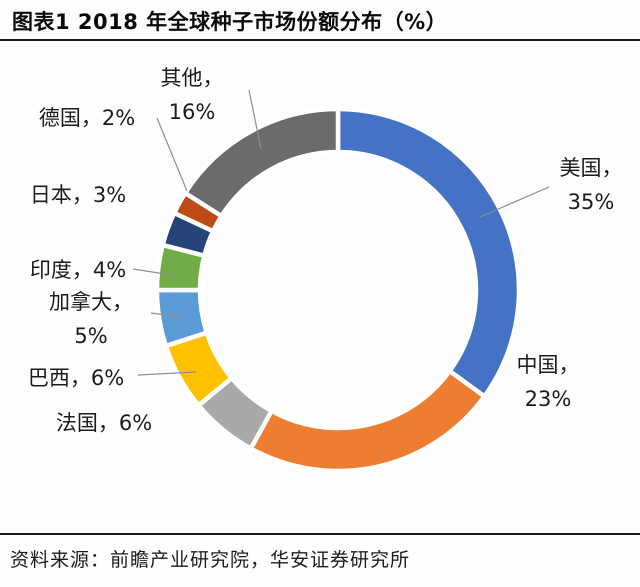  Describe the element at coordinates (76, 378) in the screenshot. I see `label-brazil: 巴西，6%` at that location.